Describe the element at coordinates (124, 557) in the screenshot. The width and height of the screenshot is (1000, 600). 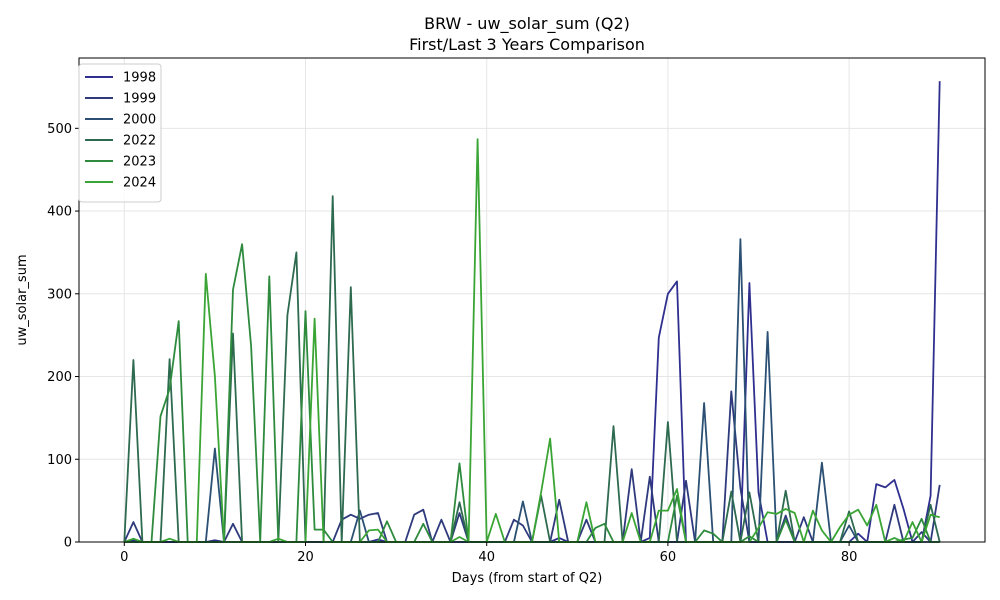
I see `x-tick-label: 0` at that location.